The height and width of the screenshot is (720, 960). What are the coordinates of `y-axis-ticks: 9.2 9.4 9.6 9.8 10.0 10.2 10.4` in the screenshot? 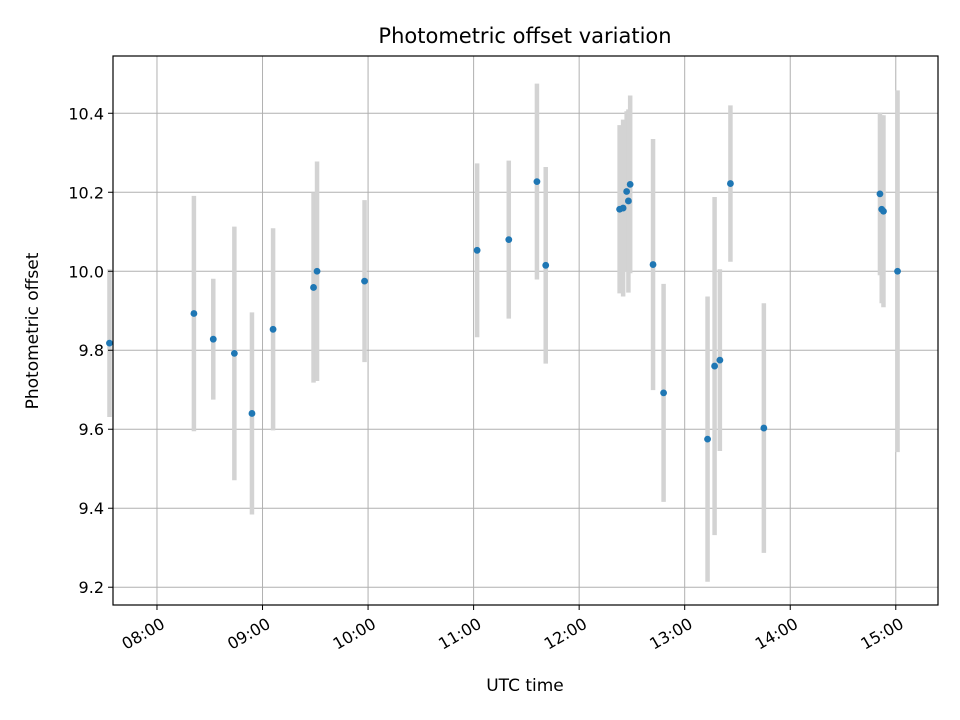 It's located at (90, 350).